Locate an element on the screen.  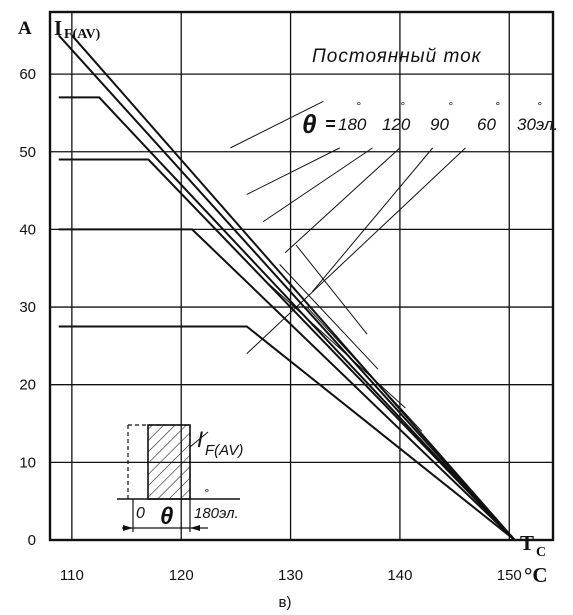
caption: в) is located at coordinates (285, 602).